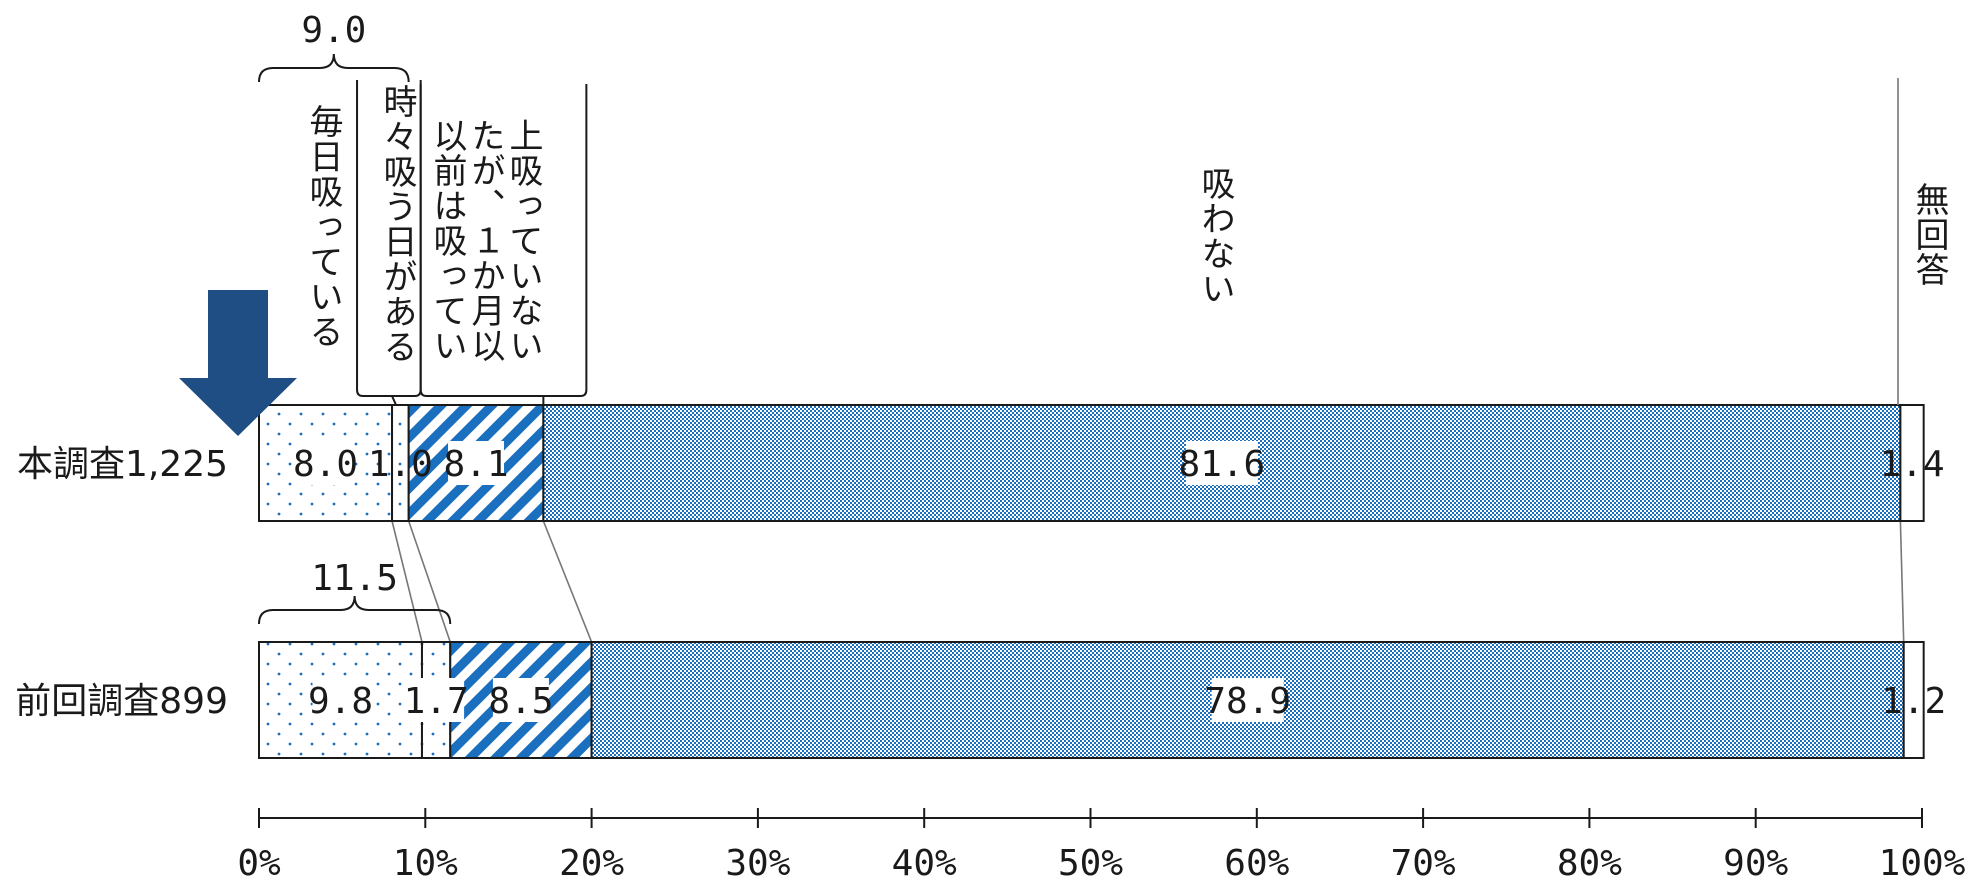 The width and height of the screenshot is (1972, 886). I want to click on category-labels: 本調査1,225 前回調査899, so click(121, 583).